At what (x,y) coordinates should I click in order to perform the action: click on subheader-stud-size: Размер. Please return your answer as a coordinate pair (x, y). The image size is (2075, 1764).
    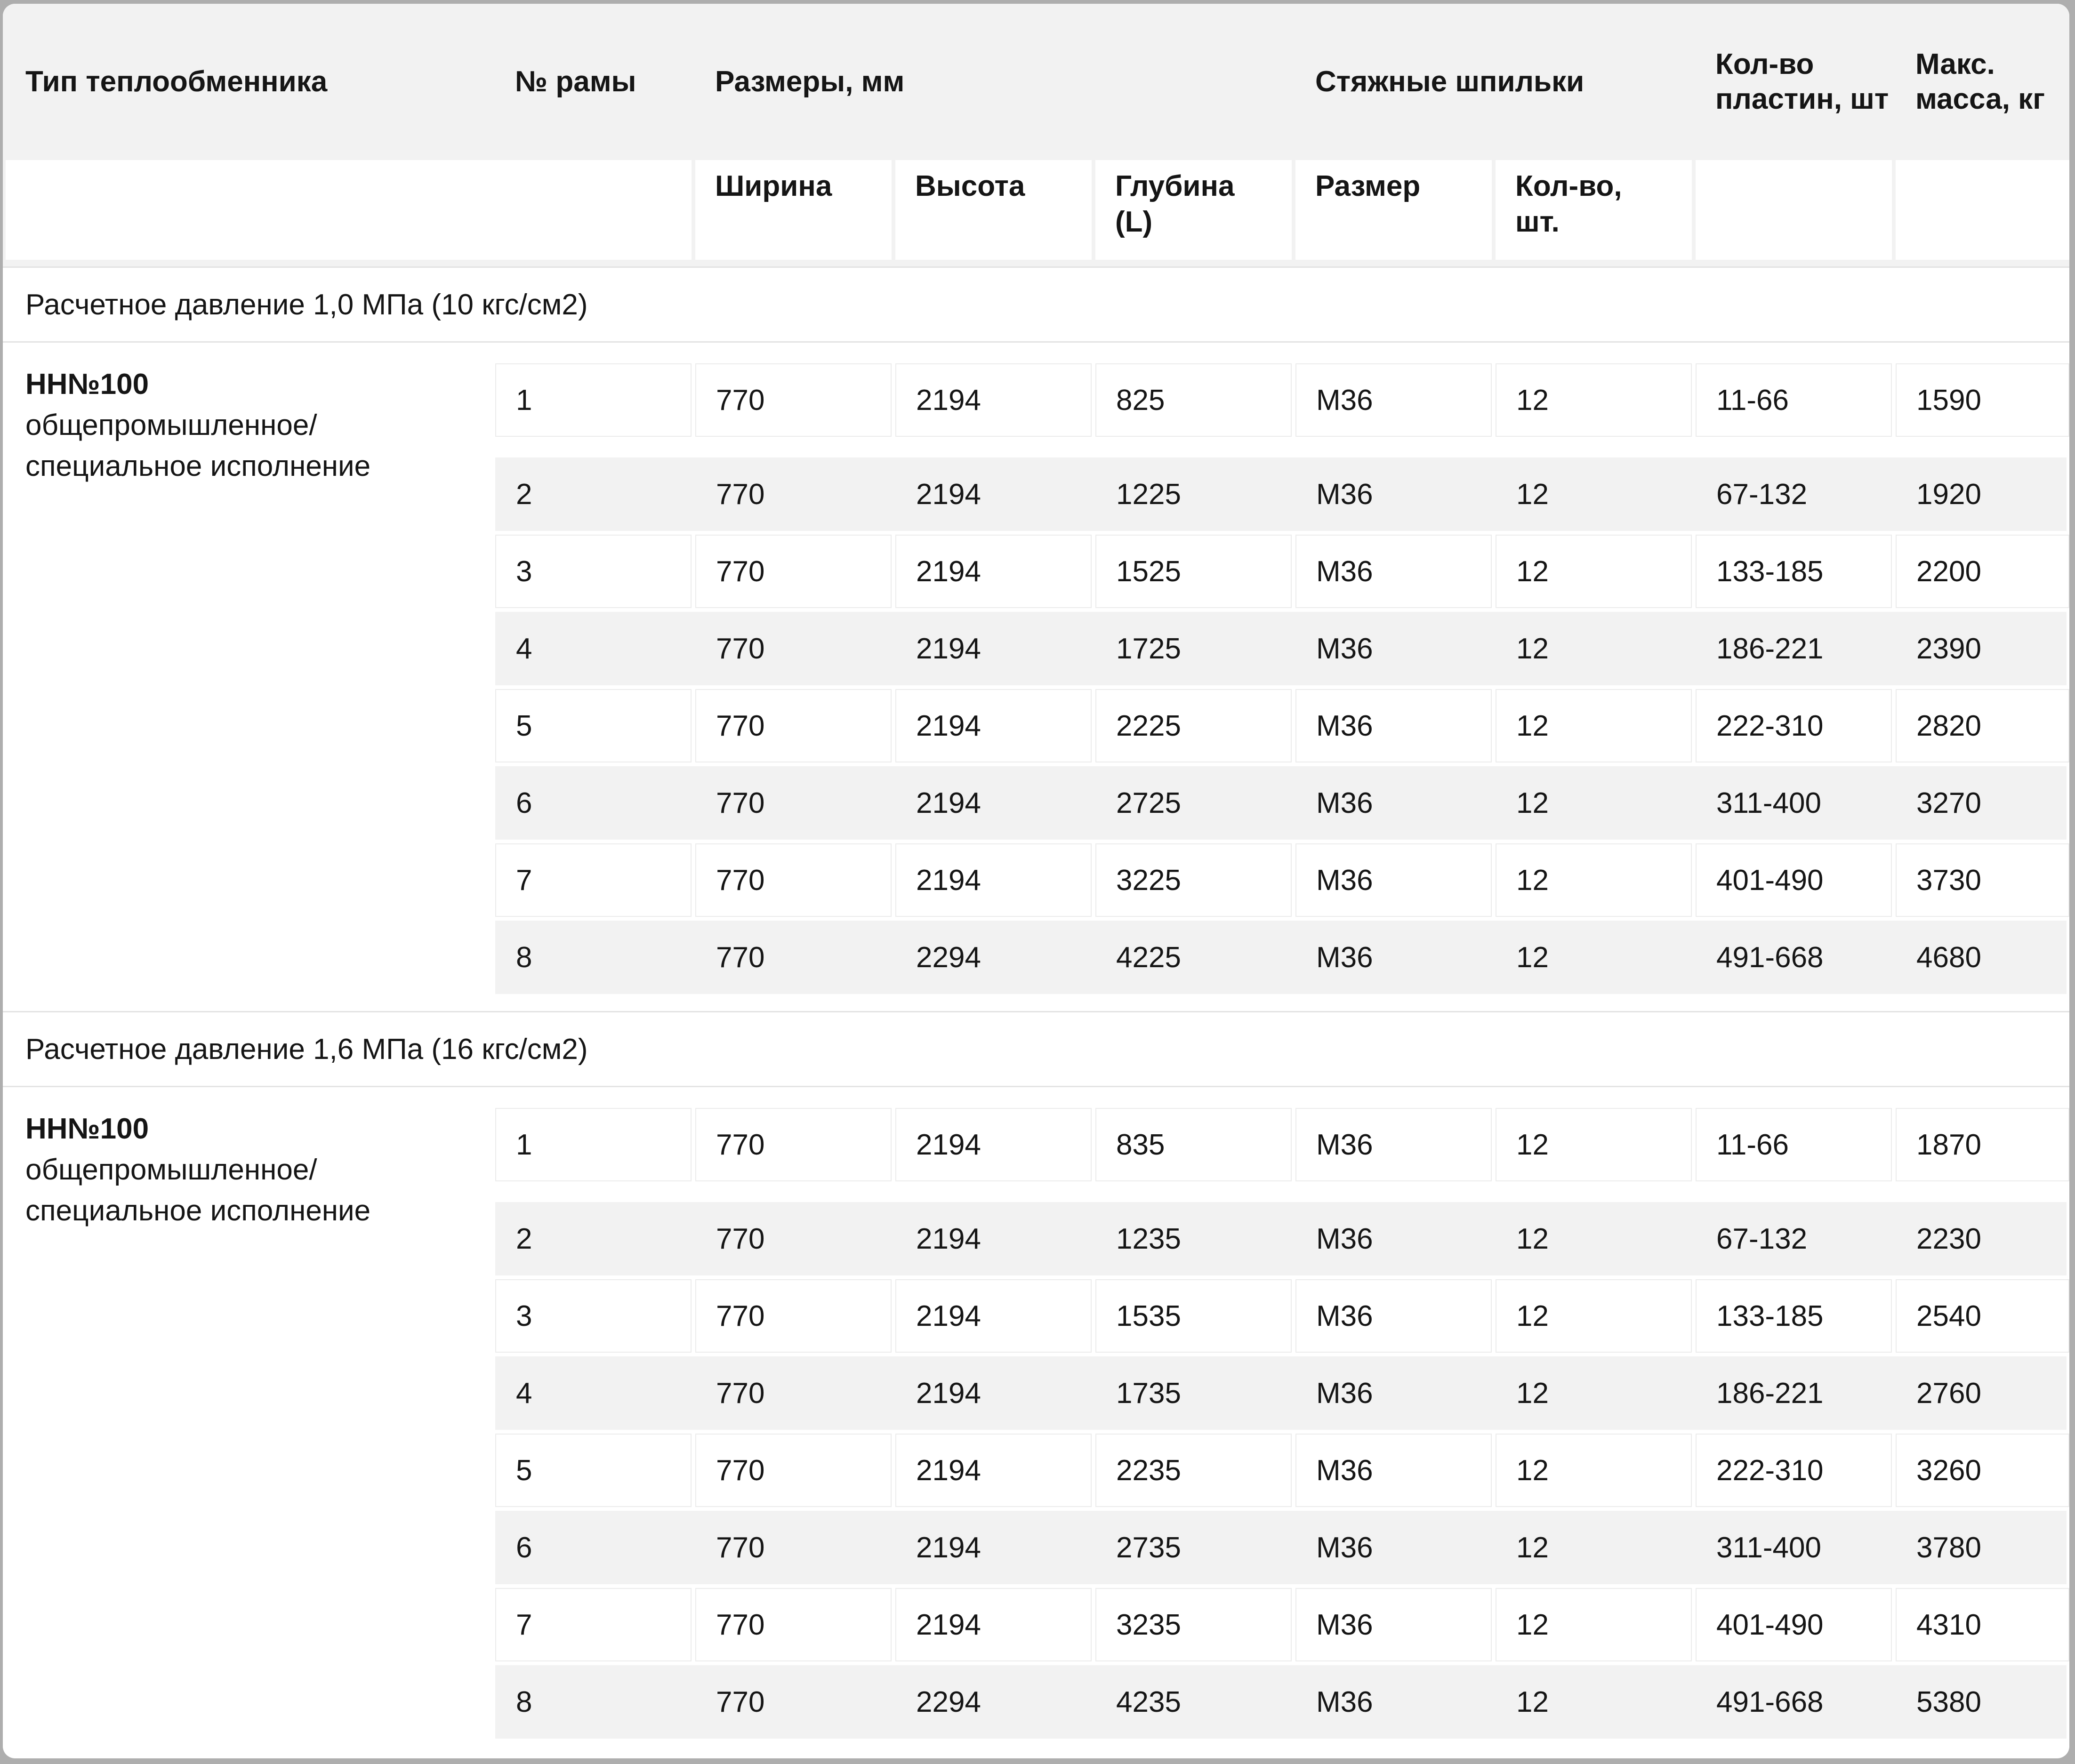
    Looking at the image, I should click on (1394, 210).